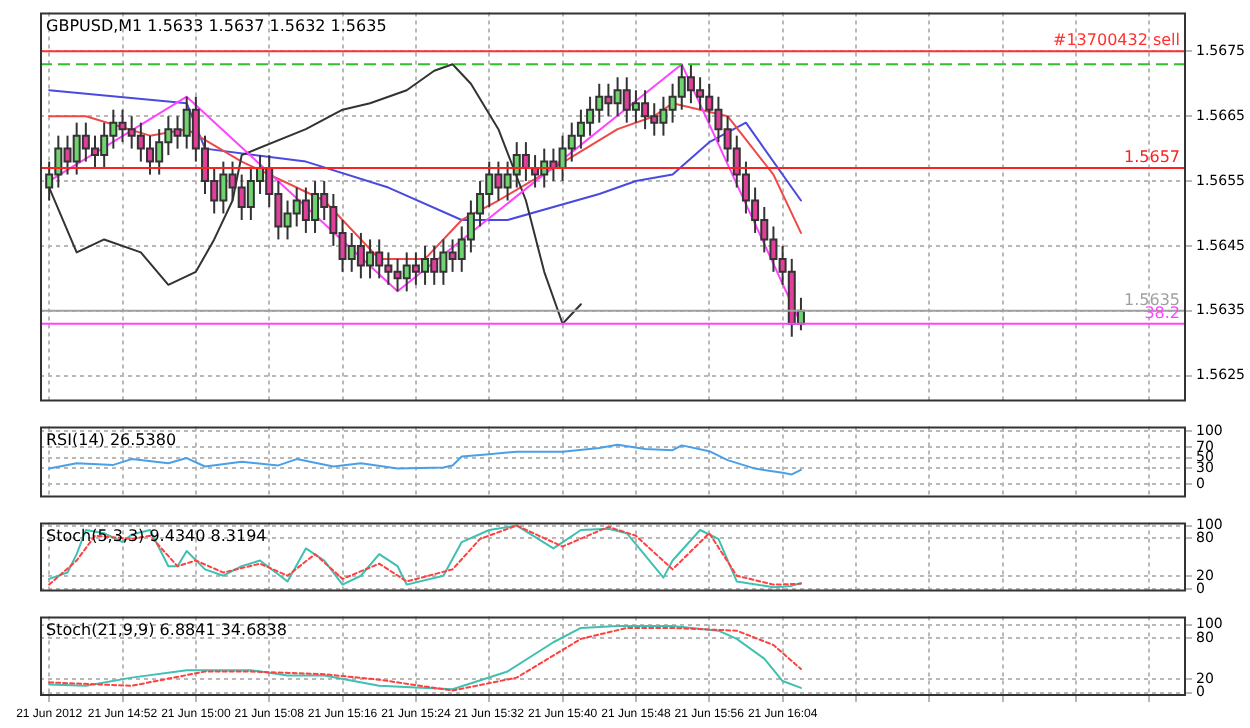  I want to click on annotation: 38.2, so click(1162, 312).